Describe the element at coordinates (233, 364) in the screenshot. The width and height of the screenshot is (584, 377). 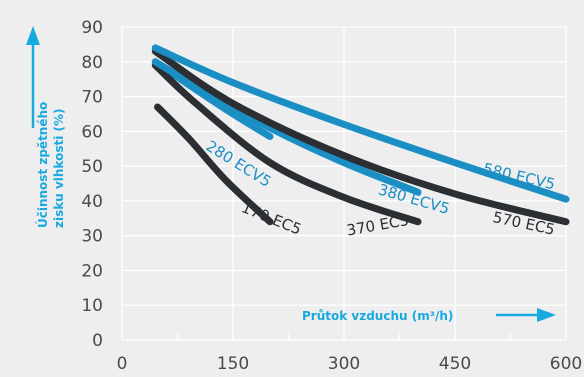
I see `x-tick-label: 150` at that location.